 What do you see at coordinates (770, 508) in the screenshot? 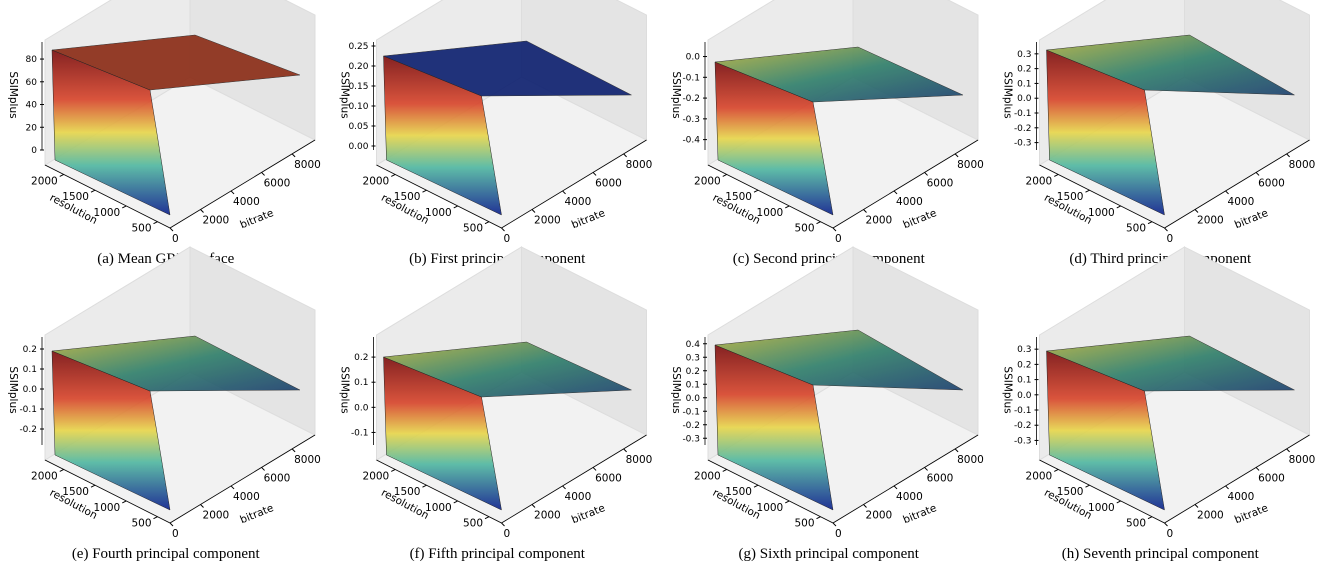
I see `resolution-tick-label: 1000` at bounding box center [770, 508].